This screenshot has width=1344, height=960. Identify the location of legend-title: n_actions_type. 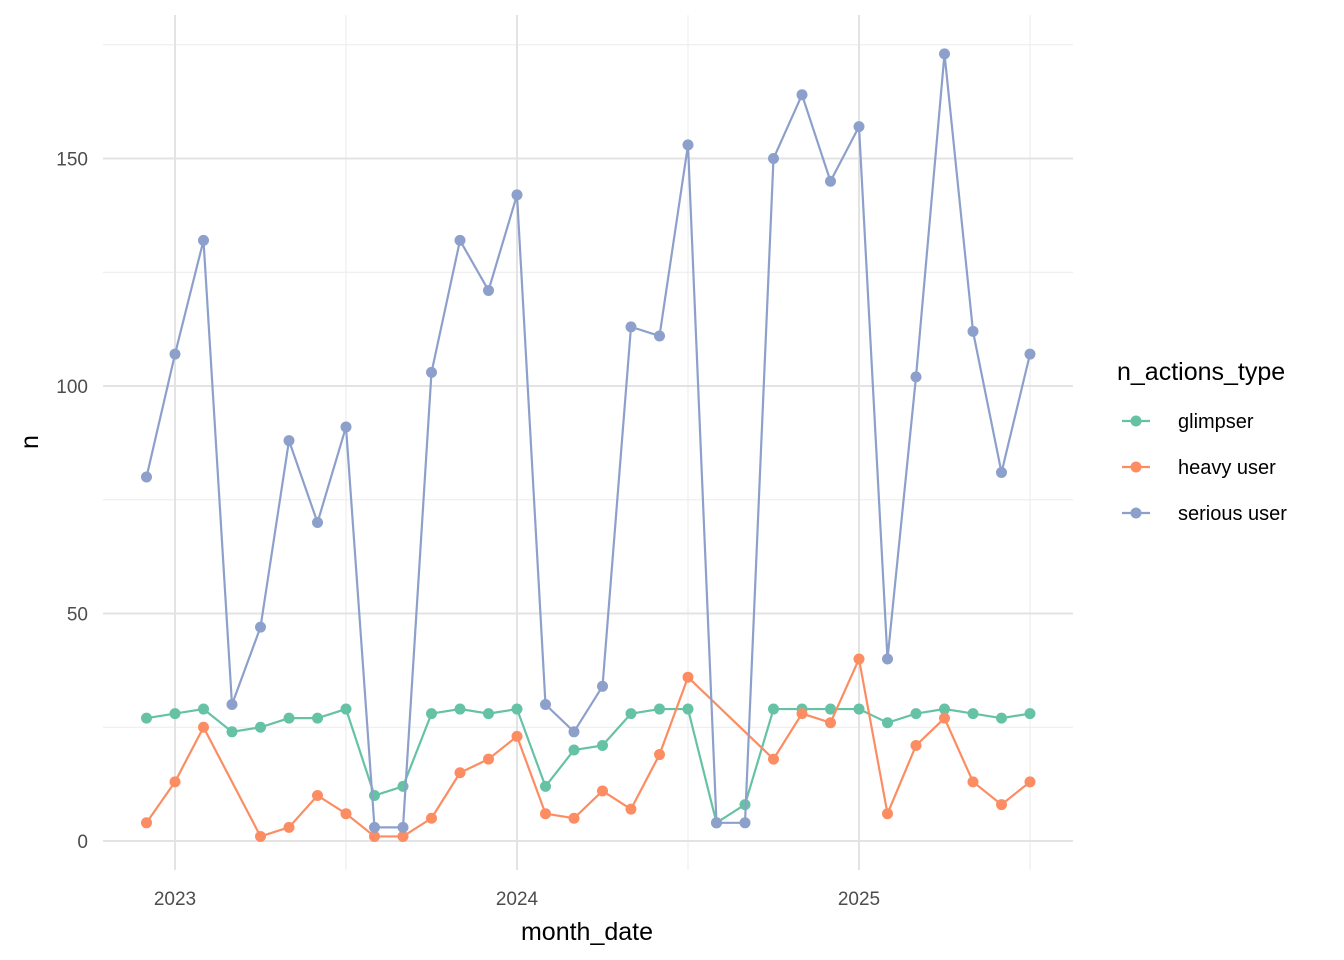
(1201, 372).